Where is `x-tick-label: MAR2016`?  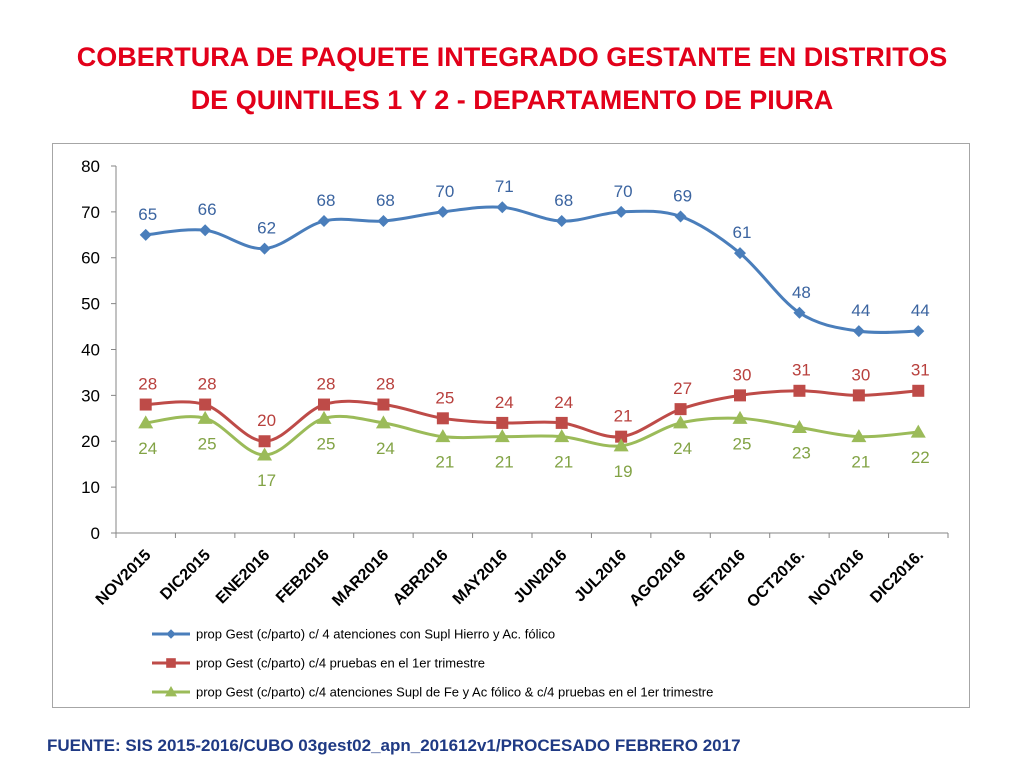 x-tick-label: MAR2016 is located at coordinates (360, 578).